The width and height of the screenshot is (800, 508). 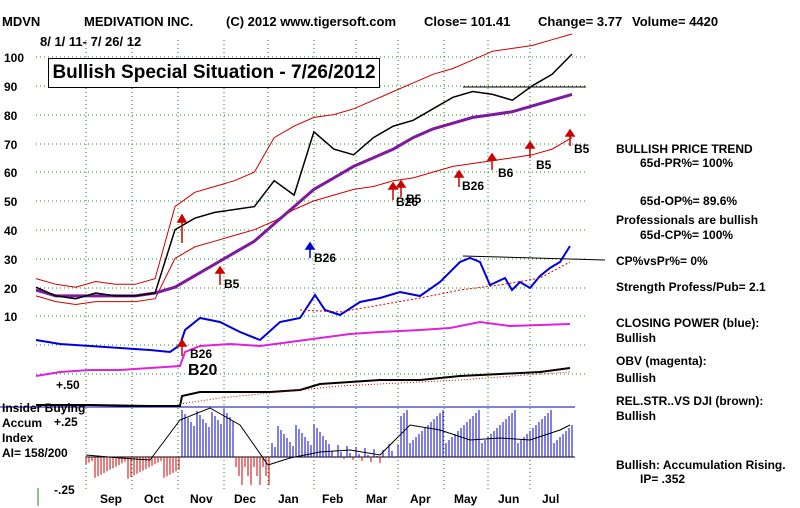 What do you see at coordinates (11, 145) in the screenshot?
I see `y-tick-70: 70` at bounding box center [11, 145].